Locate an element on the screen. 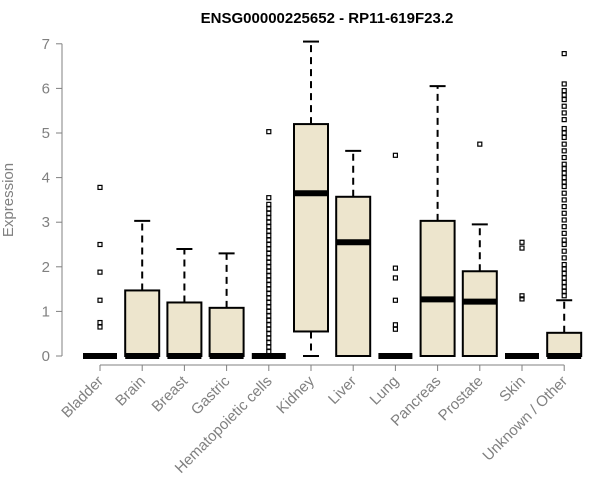  y-tick-label: 5 is located at coordinates (46, 133).